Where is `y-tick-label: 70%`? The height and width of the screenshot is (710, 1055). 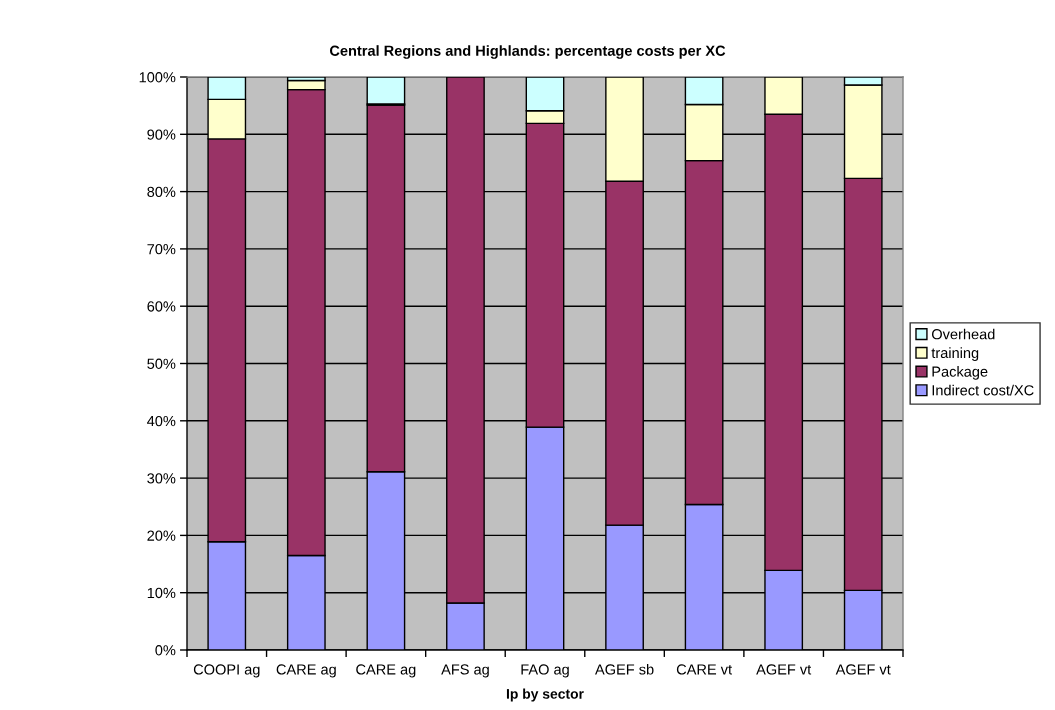
y-tick-label: 70% is located at coordinates (161, 249).